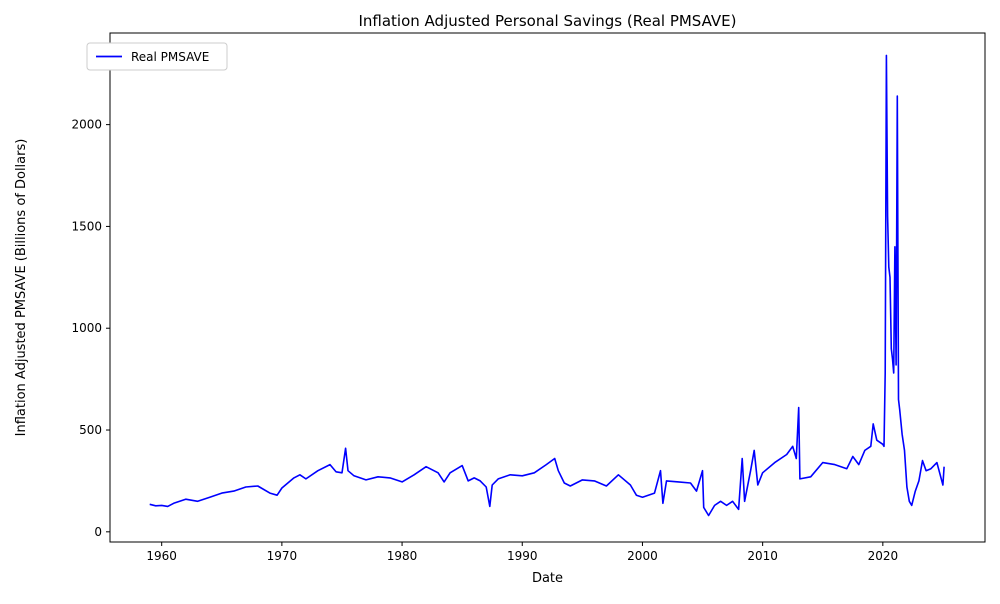 The height and width of the screenshot is (604, 1000). I want to click on y-tick-label: 0, so click(98, 532).